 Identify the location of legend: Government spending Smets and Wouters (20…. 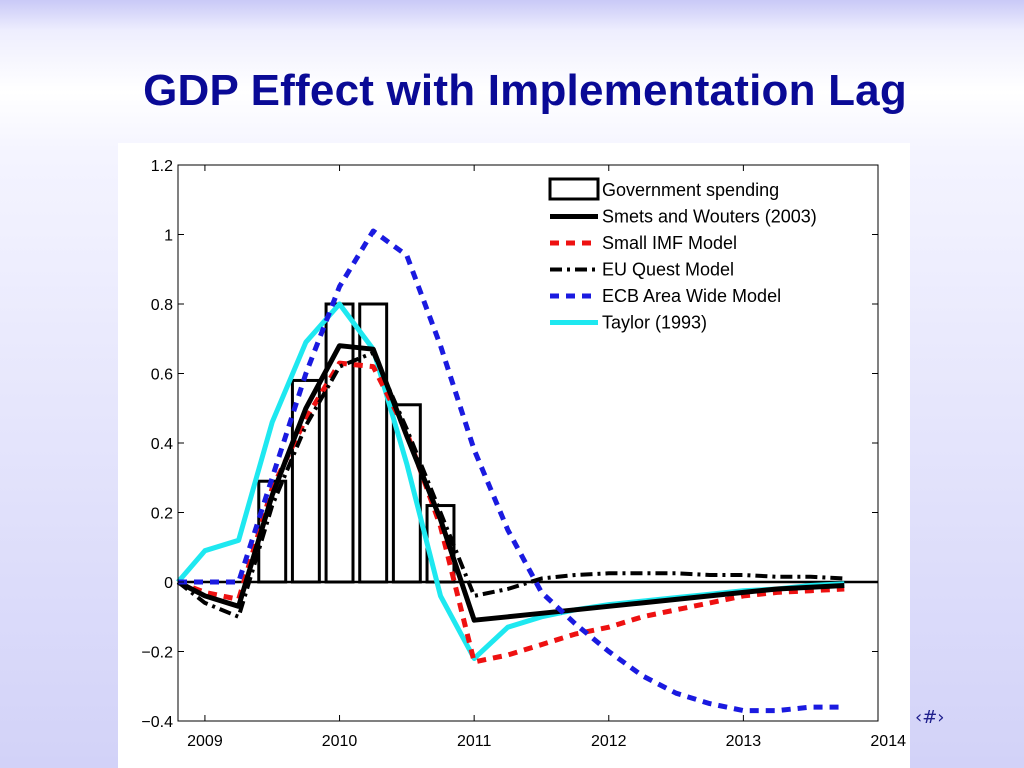
(682, 255).